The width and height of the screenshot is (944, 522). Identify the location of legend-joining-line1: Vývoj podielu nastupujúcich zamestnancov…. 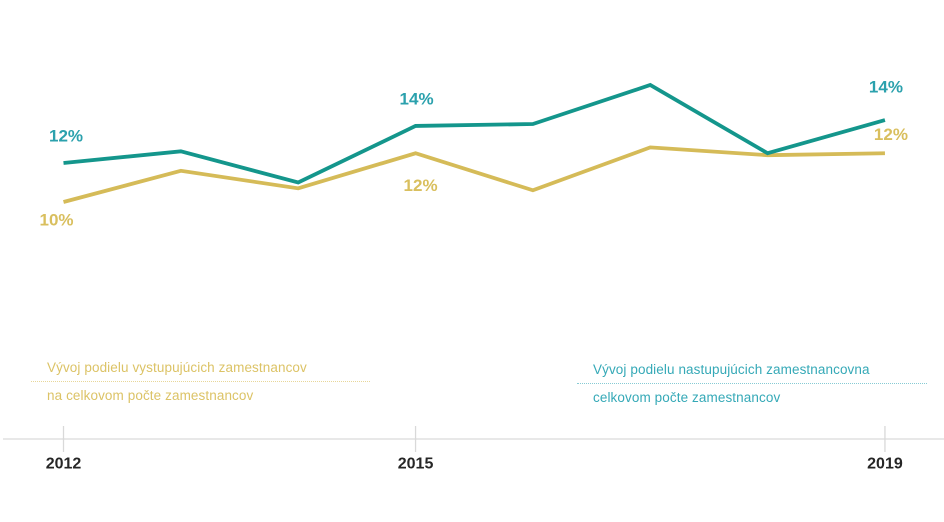
(752, 372).